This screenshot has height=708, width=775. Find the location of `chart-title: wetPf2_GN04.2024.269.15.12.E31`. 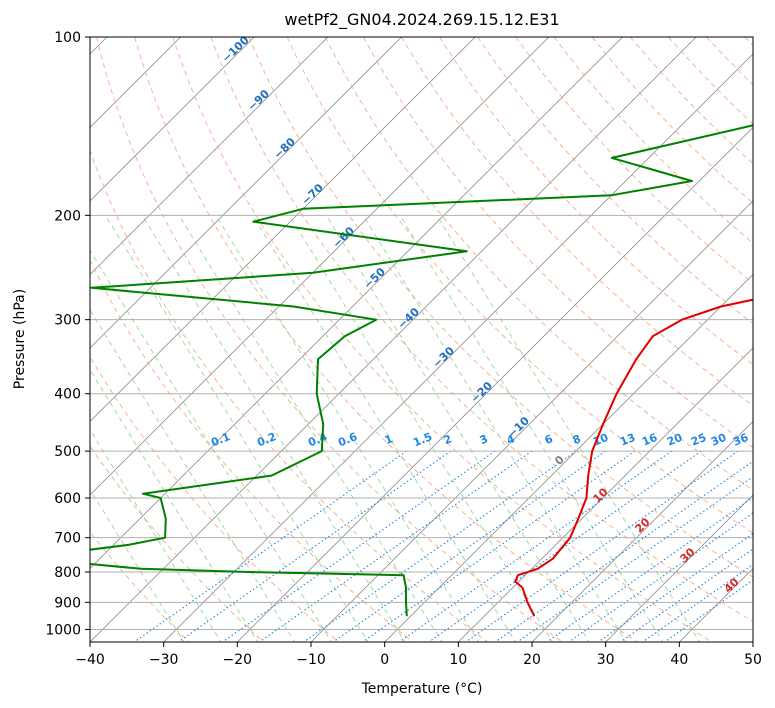

chart-title: wetPf2_GN04.2024.269.15.12.E31 is located at coordinates (421, 20).